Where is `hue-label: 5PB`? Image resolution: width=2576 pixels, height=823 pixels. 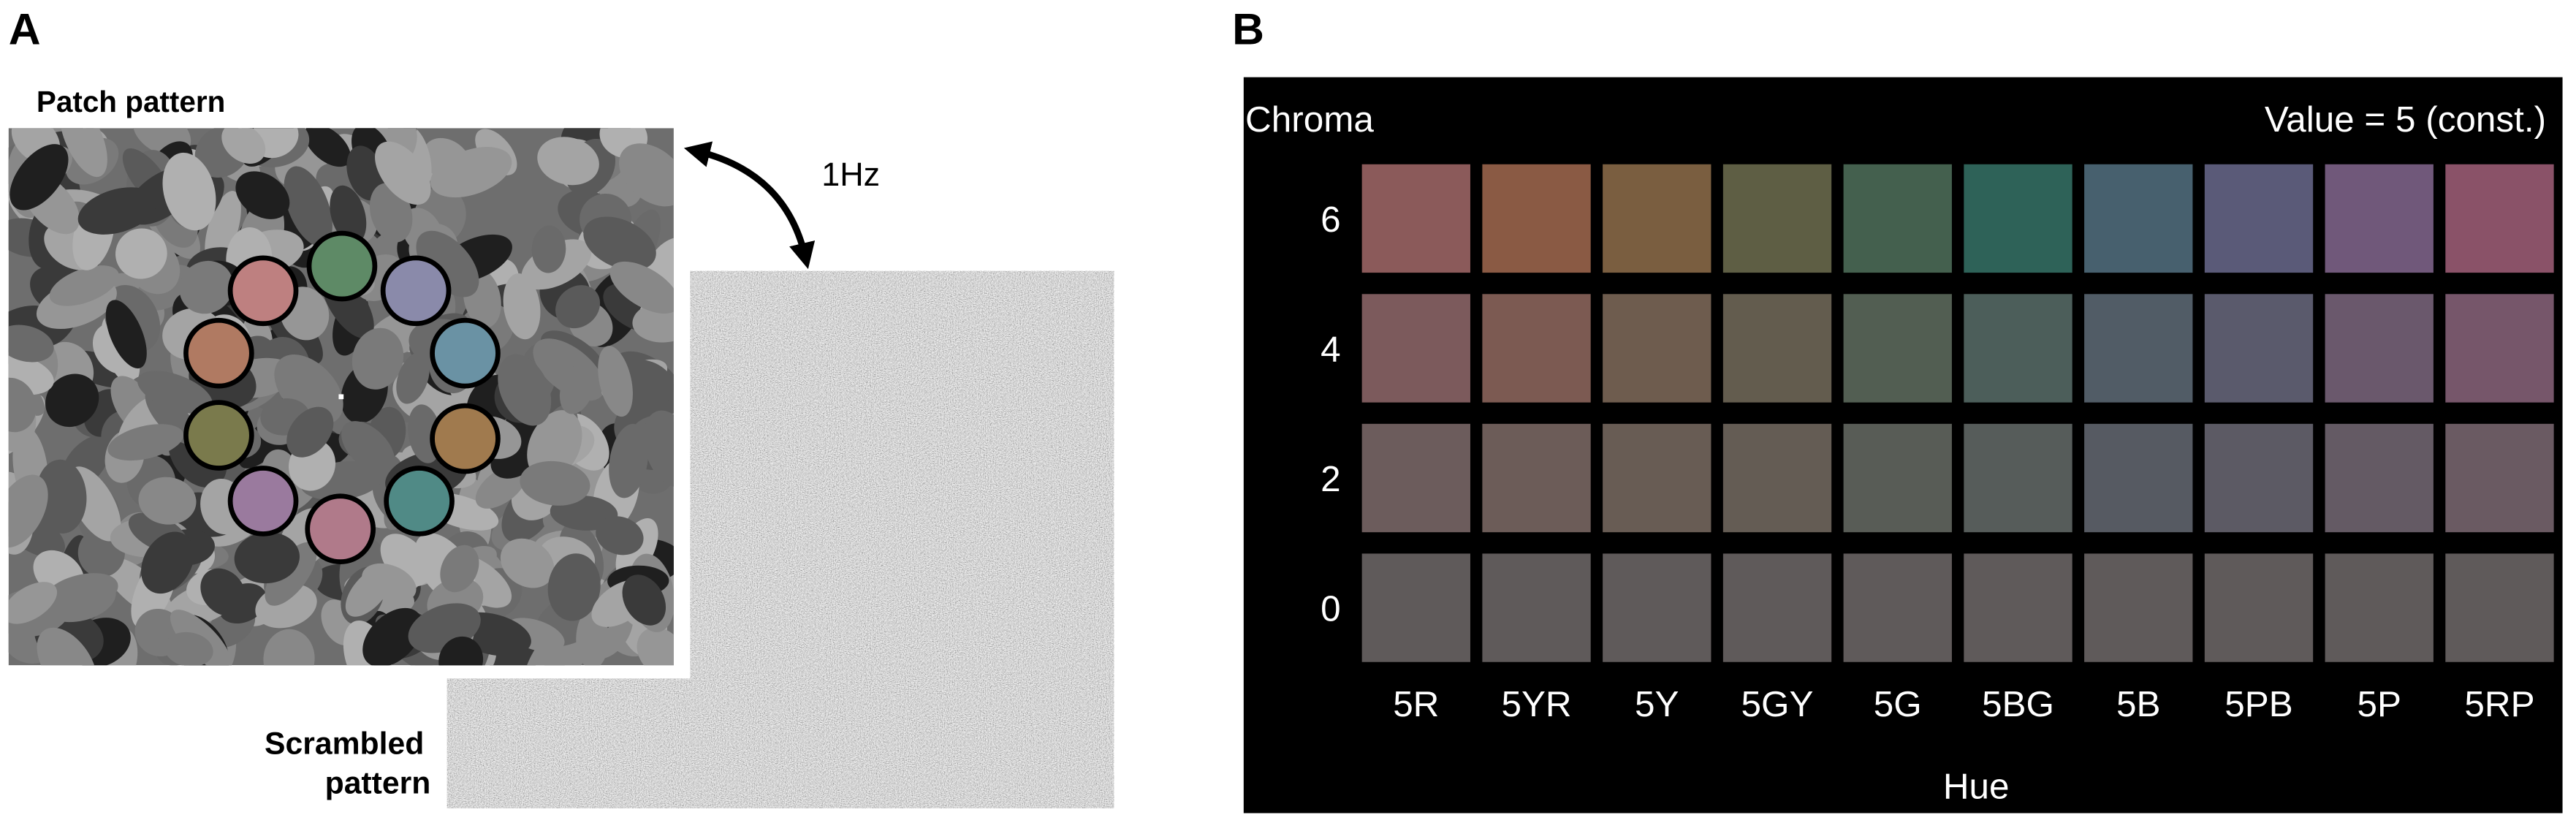
hue-label: 5PB is located at coordinates (2258, 704).